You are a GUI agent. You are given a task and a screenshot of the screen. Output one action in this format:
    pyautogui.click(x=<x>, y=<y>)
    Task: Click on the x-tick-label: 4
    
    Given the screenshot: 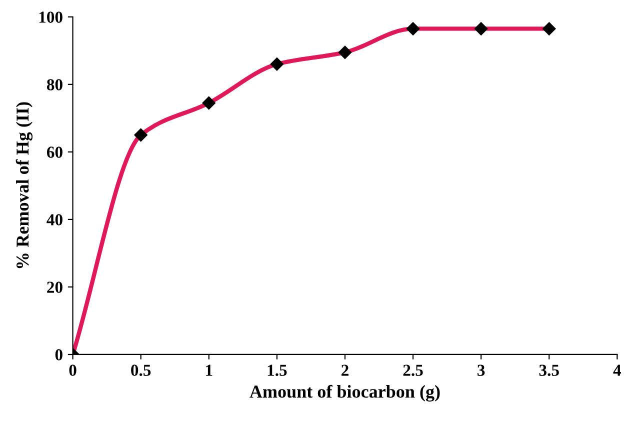 What is the action you would take?
    pyautogui.click(x=617, y=370)
    